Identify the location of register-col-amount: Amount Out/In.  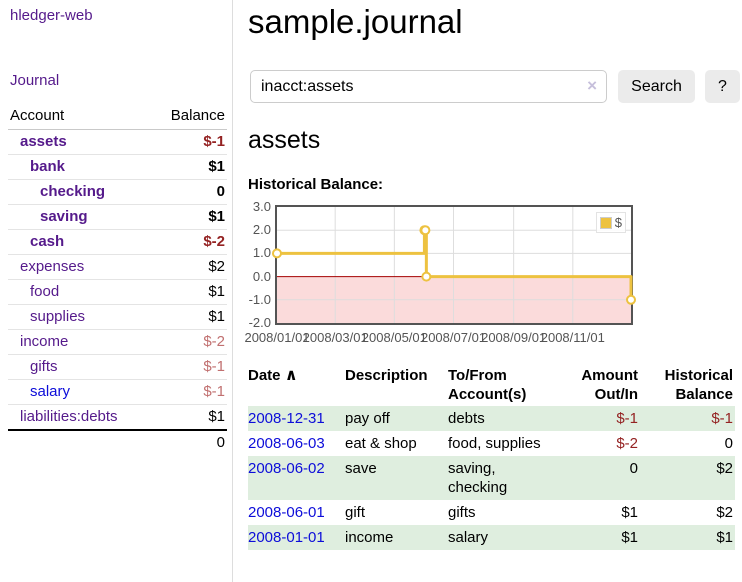
(609, 385).